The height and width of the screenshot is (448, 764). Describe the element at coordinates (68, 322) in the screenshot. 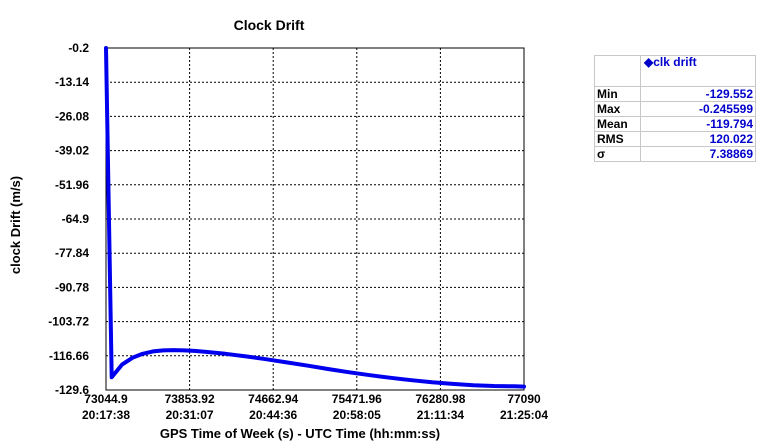

I see `y-tick-label: -103.72` at that location.